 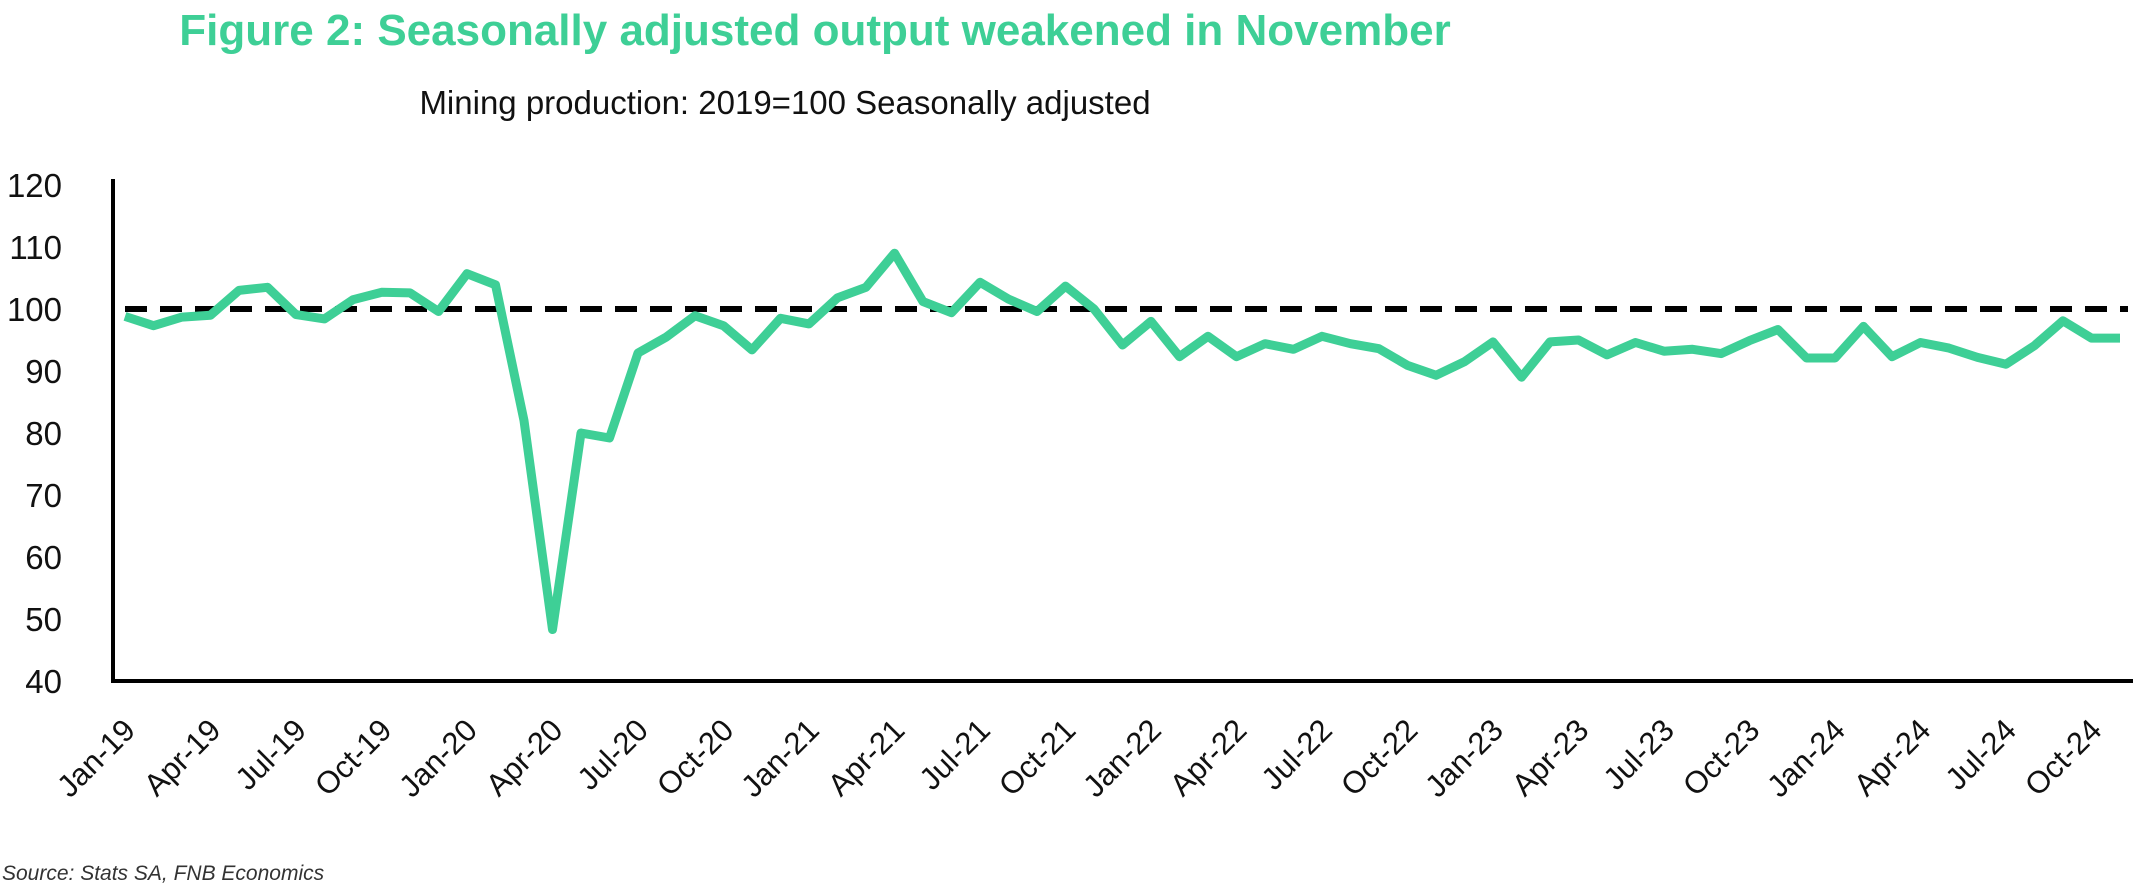 I want to click on y-tick-label: 100, so click(x=34, y=309).